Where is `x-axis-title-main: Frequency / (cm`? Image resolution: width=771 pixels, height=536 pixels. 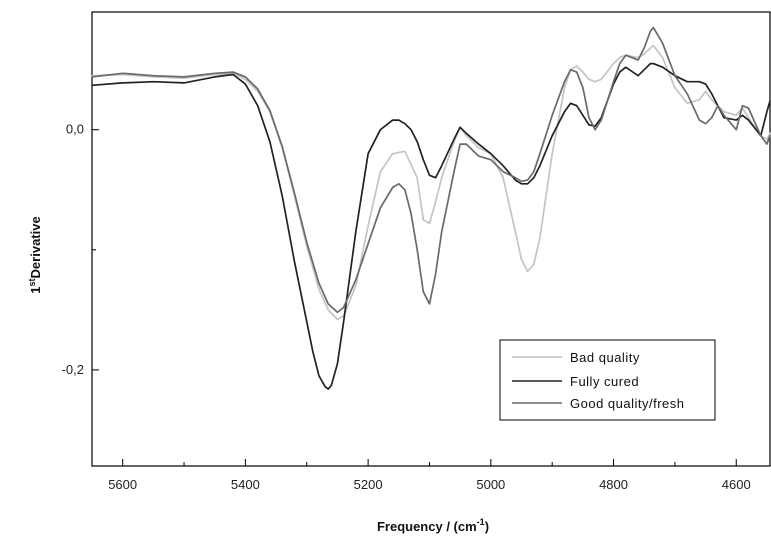 x-axis-title-main: Frequency / (cm is located at coordinates (427, 526).